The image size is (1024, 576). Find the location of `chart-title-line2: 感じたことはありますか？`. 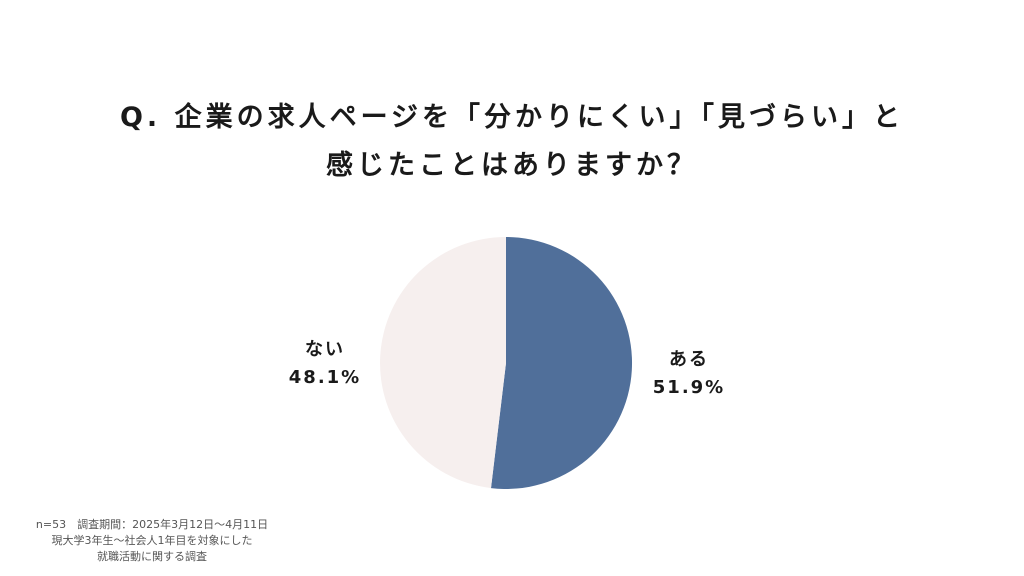

chart-title-line2: 感じたことはありますか？ is located at coordinates (512, 165).